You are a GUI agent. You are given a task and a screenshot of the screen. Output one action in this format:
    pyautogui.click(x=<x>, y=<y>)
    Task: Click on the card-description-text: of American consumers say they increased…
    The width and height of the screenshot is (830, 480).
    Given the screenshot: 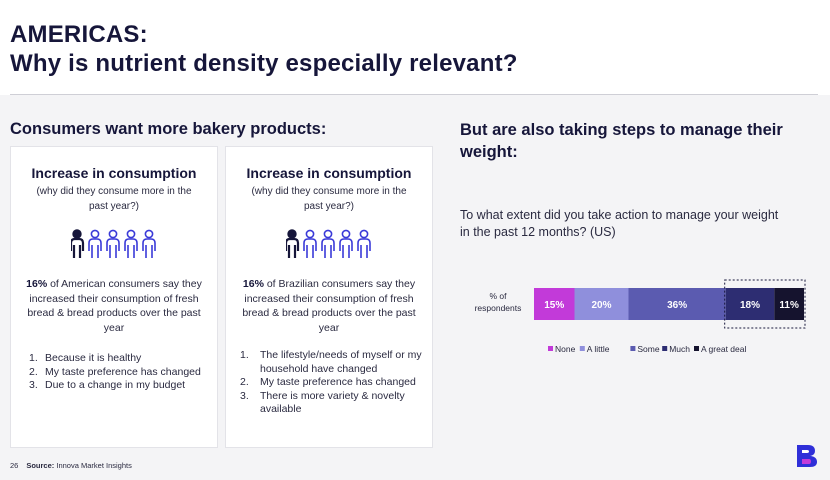 What is the action you would take?
    pyautogui.click(x=114, y=306)
    